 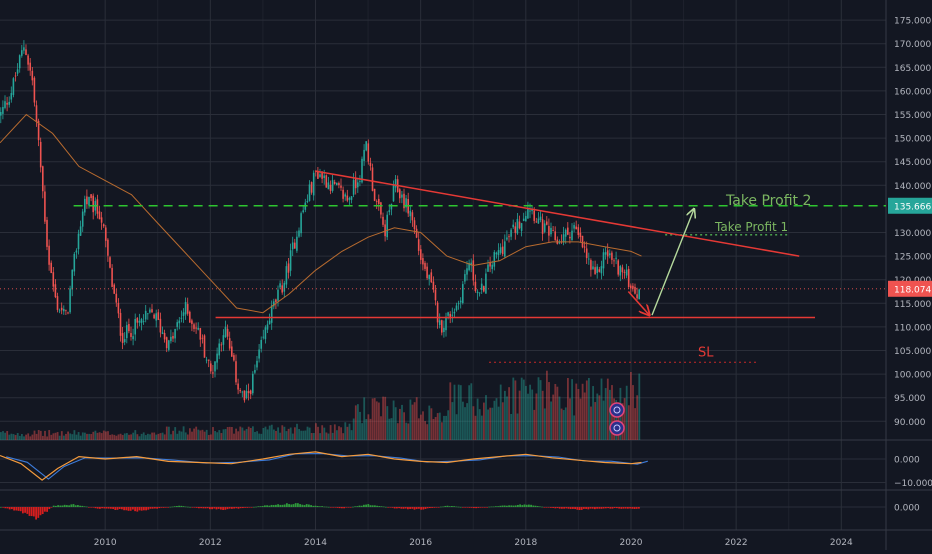 I want to click on projection-down-arrow, so click(x=638, y=303).